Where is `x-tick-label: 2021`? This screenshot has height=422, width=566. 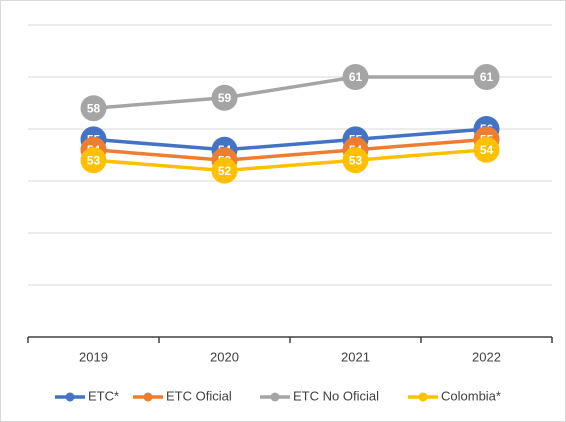 x-tick-label: 2021 is located at coordinates (355, 356).